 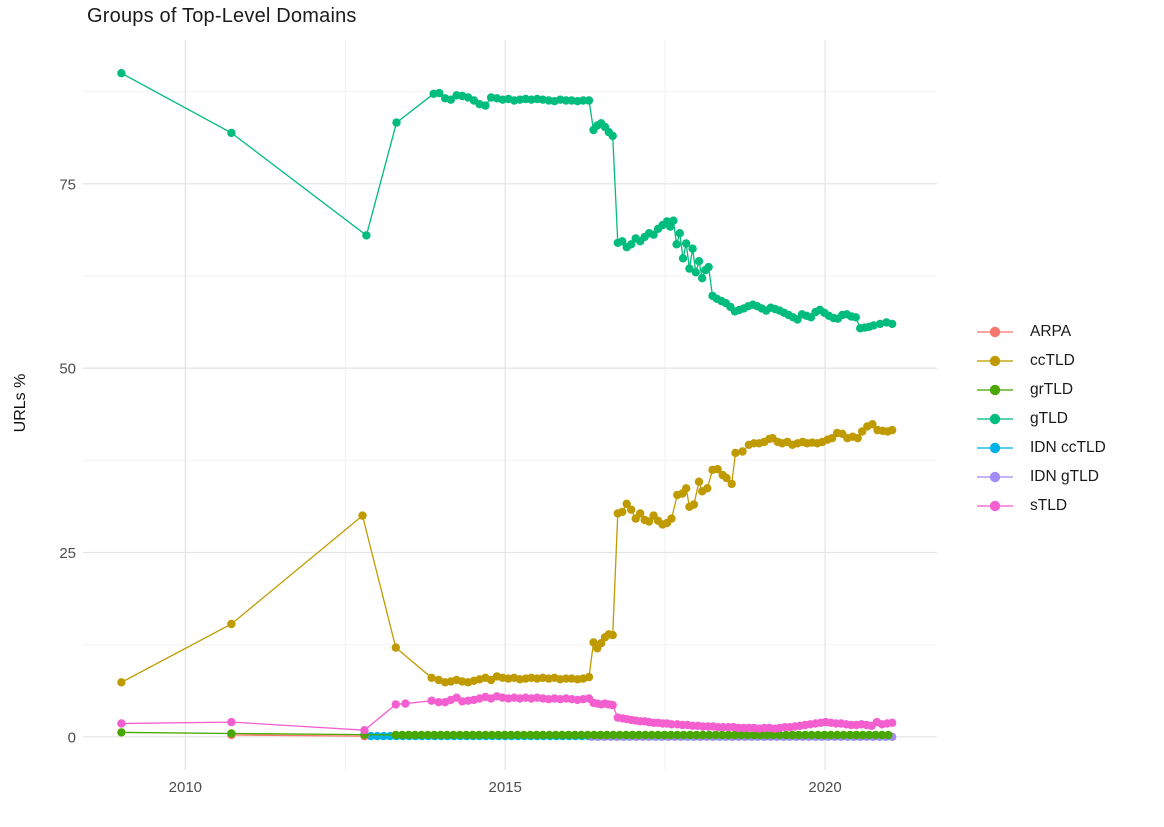 I want to click on x-tick-label: 2020, so click(x=824, y=787).